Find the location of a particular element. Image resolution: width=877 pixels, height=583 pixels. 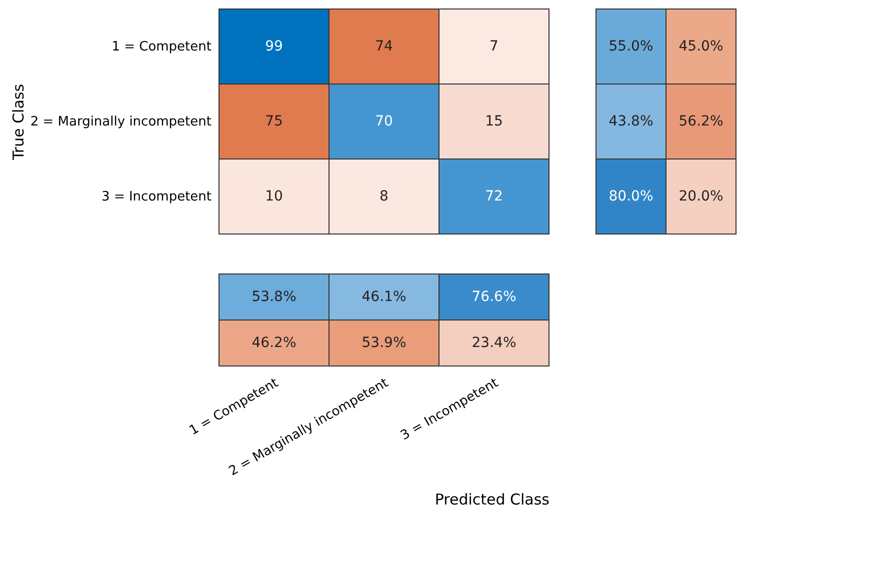

data-label: 8 is located at coordinates (384, 196).